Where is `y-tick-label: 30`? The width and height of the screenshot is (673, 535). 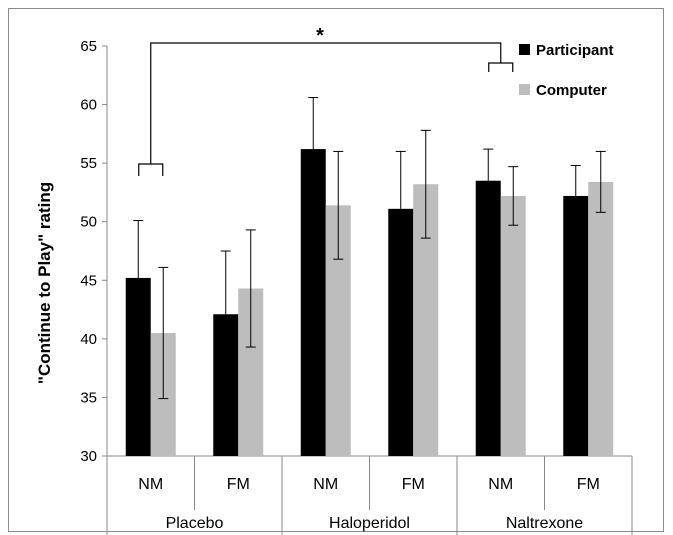
y-tick-label: 30 is located at coordinates (88, 456).